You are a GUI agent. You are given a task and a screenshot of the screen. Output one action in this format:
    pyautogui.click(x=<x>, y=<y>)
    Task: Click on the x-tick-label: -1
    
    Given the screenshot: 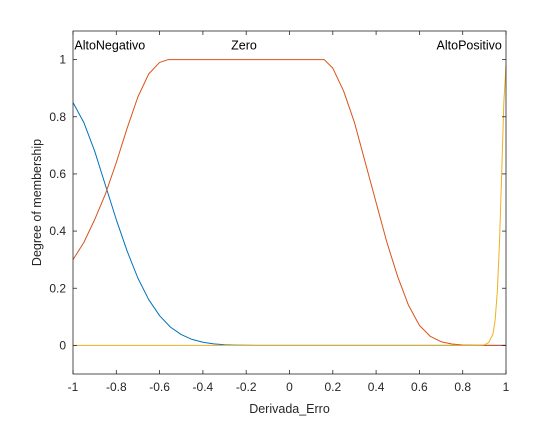 What is the action you would take?
    pyautogui.click(x=73, y=387)
    